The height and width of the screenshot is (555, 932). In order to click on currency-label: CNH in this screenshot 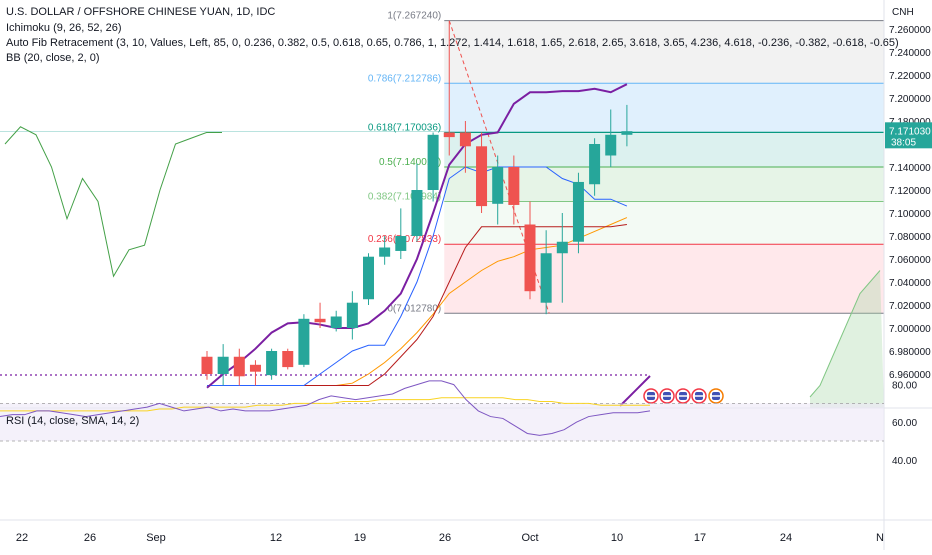, I will do `click(903, 12)`.